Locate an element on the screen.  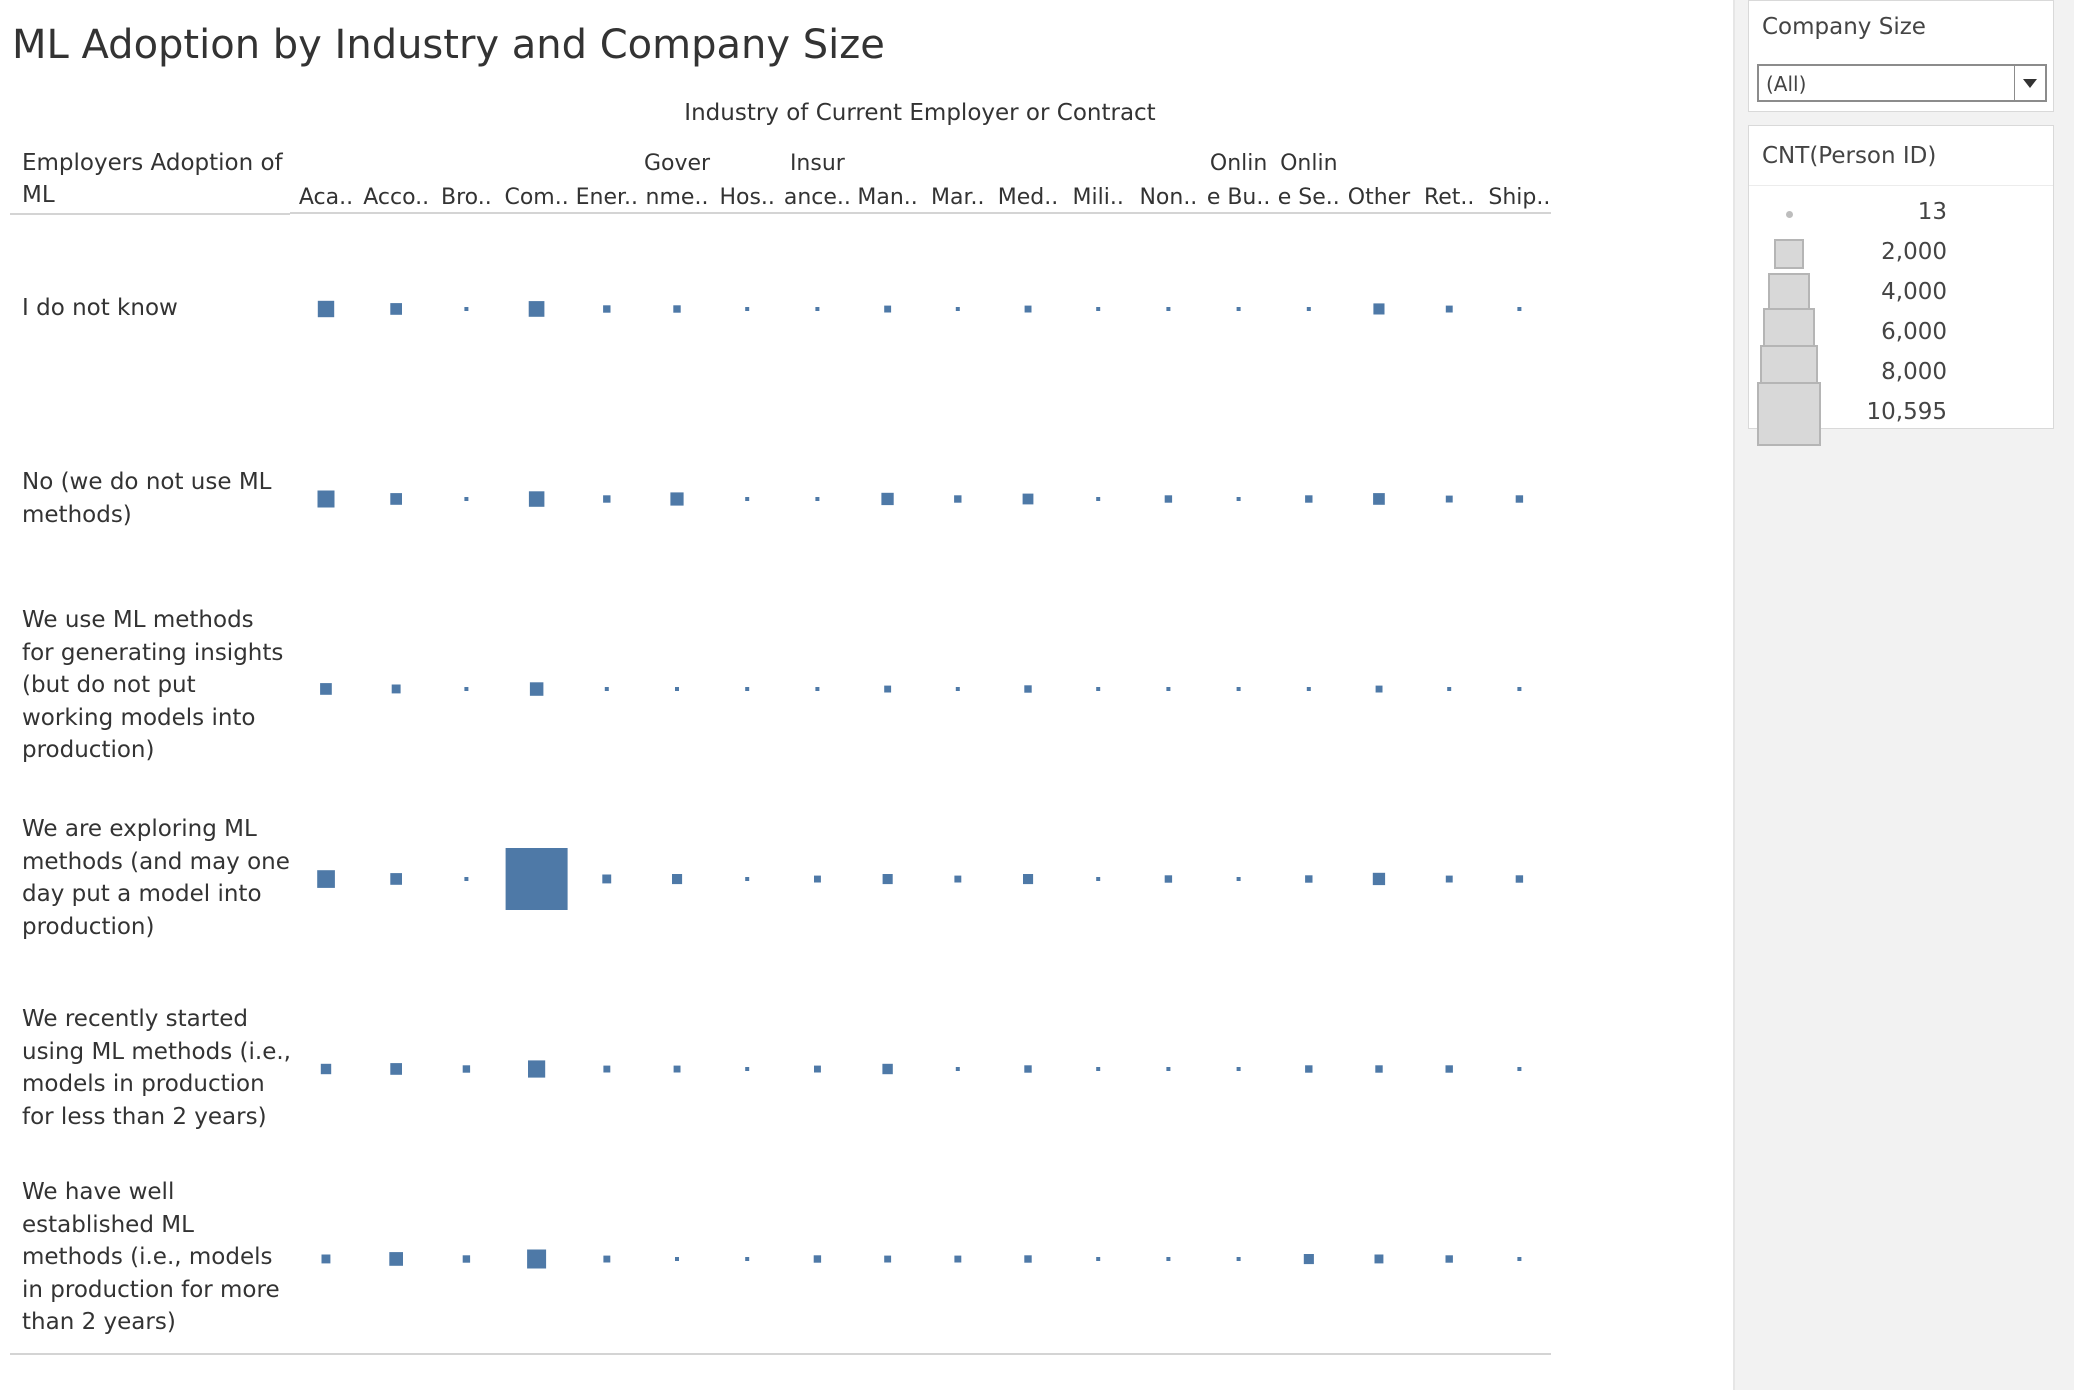
company-size-dropdown: (All) is located at coordinates (1902, 83).